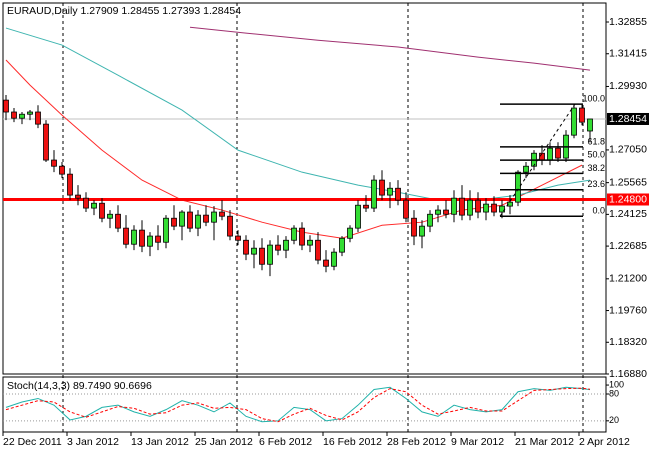 Image resolution: width=649 pixels, height=452 pixels. I want to click on stoch-title: Stoch(14,3,3) 89.7490 90.6696, so click(79, 386).